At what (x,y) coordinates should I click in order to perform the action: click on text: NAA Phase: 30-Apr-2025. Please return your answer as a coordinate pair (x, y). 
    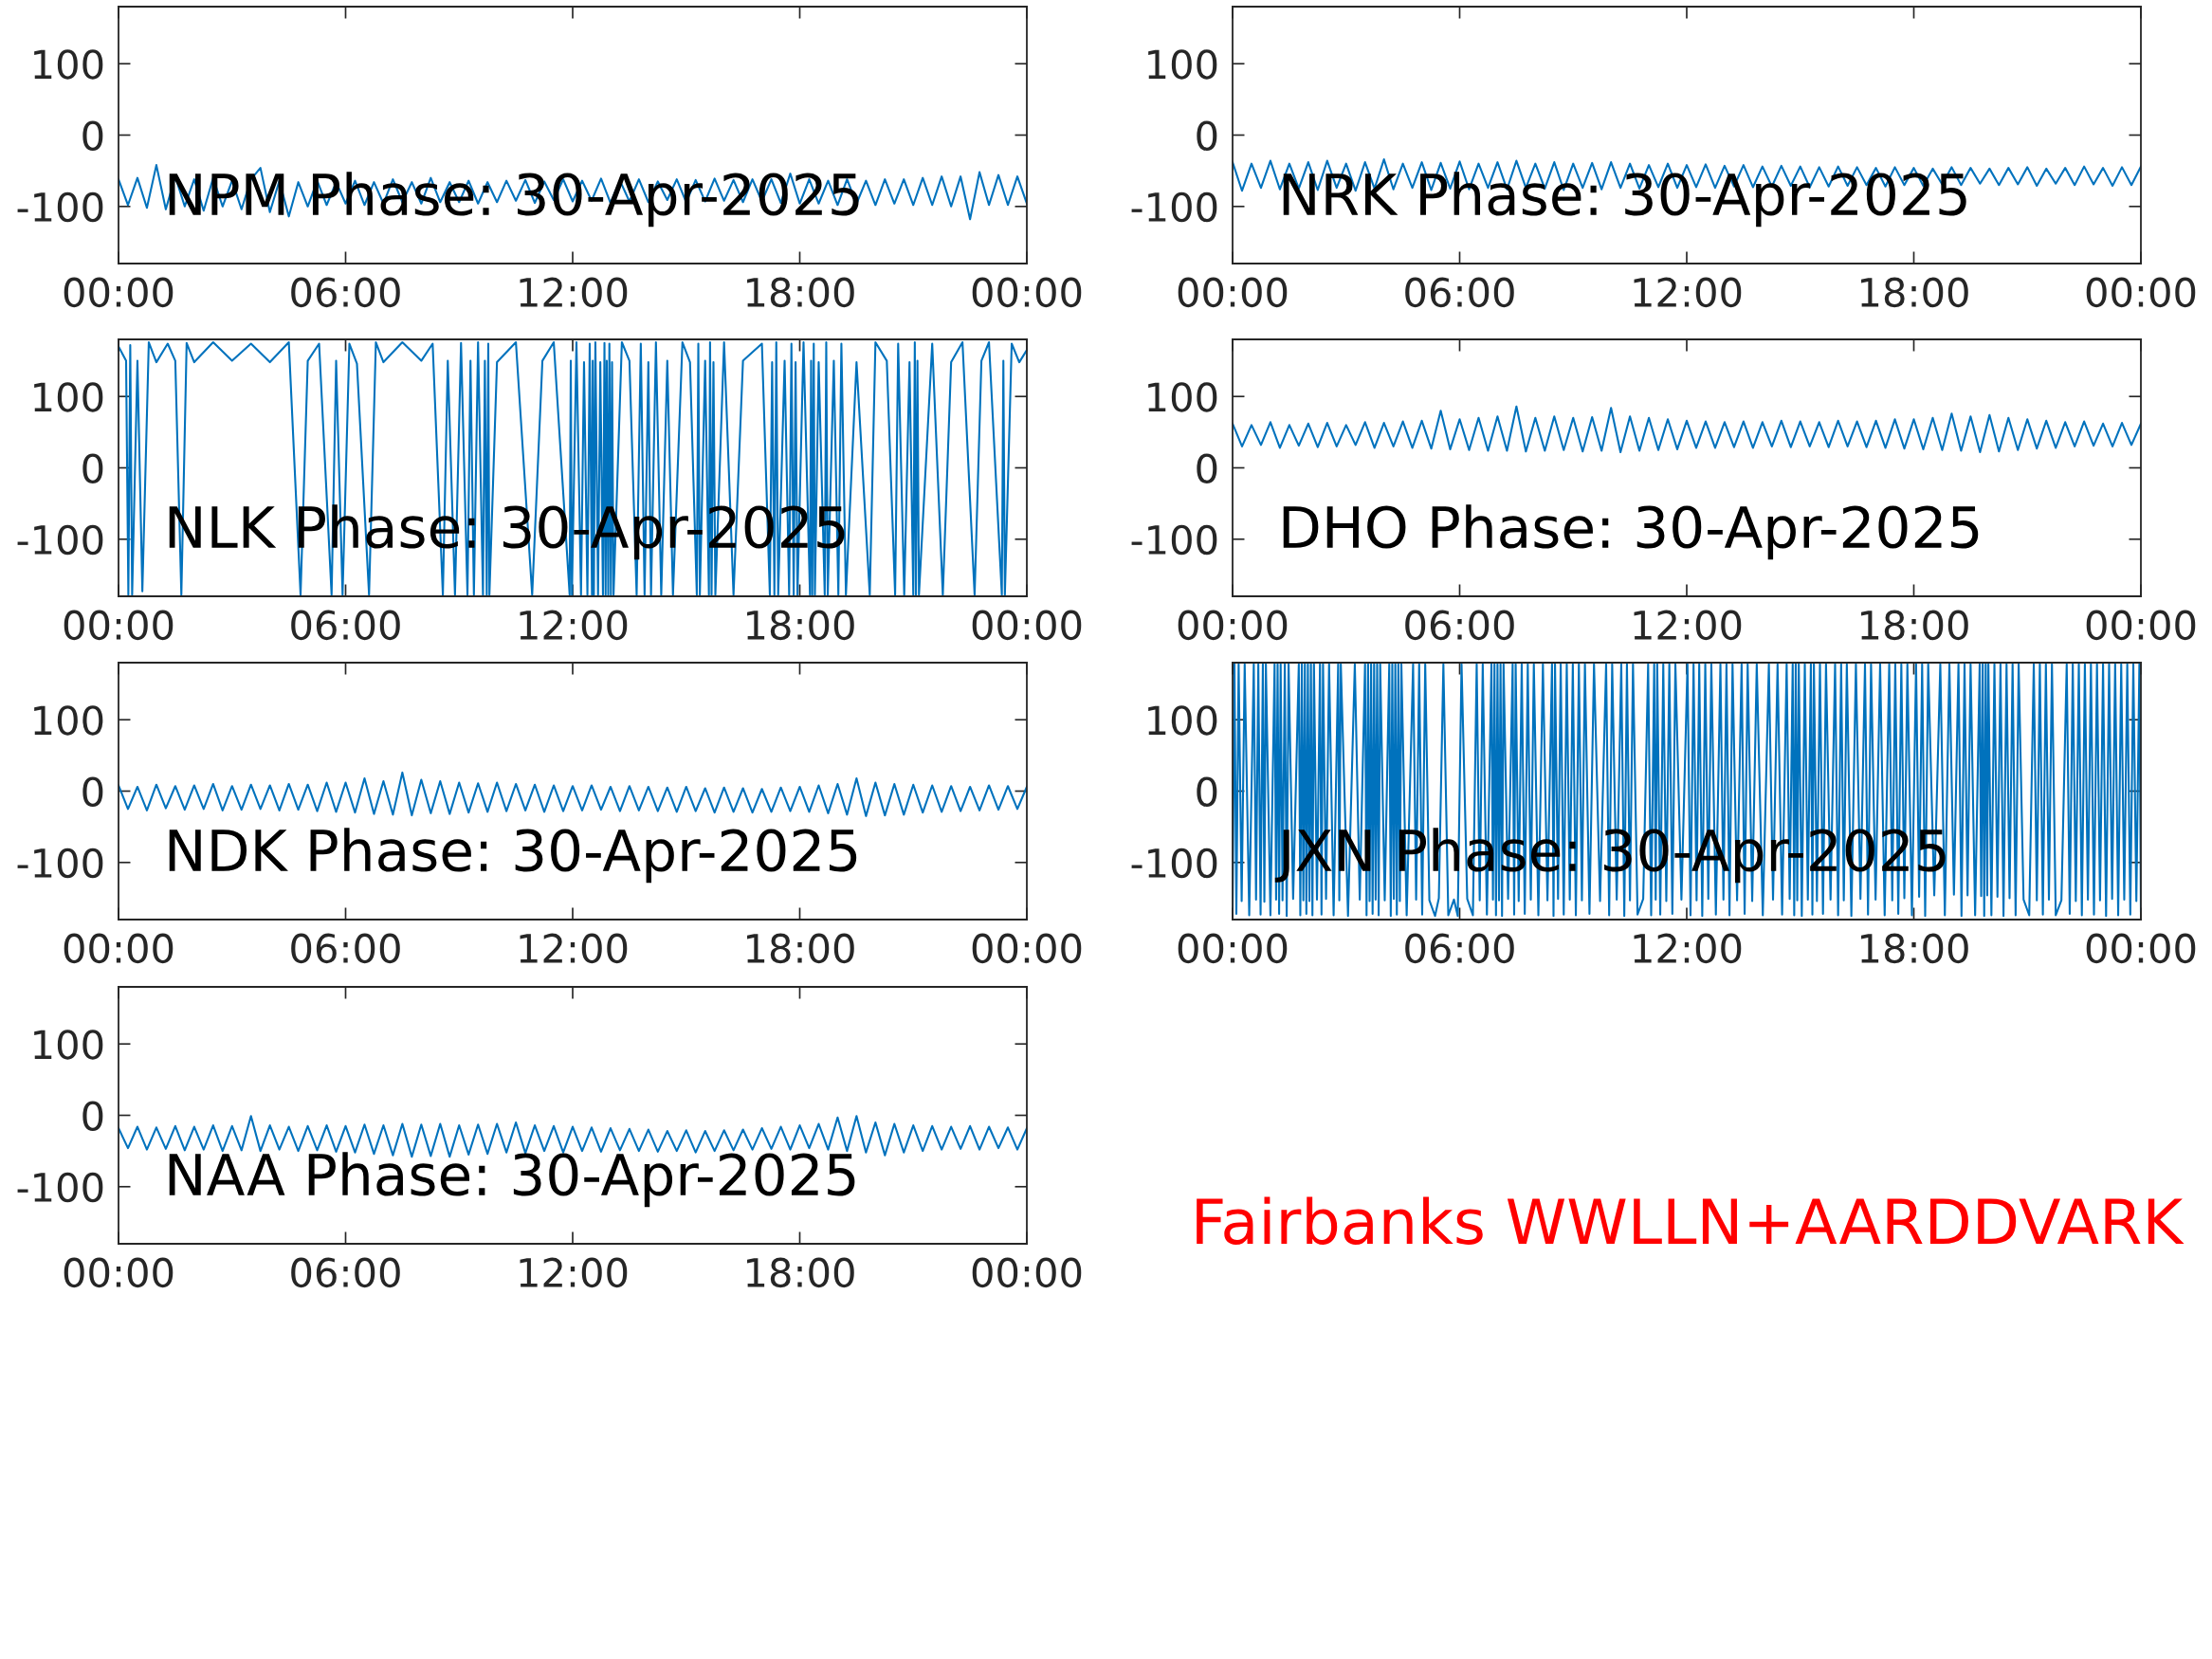
    Looking at the image, I should click on (512, 1180).